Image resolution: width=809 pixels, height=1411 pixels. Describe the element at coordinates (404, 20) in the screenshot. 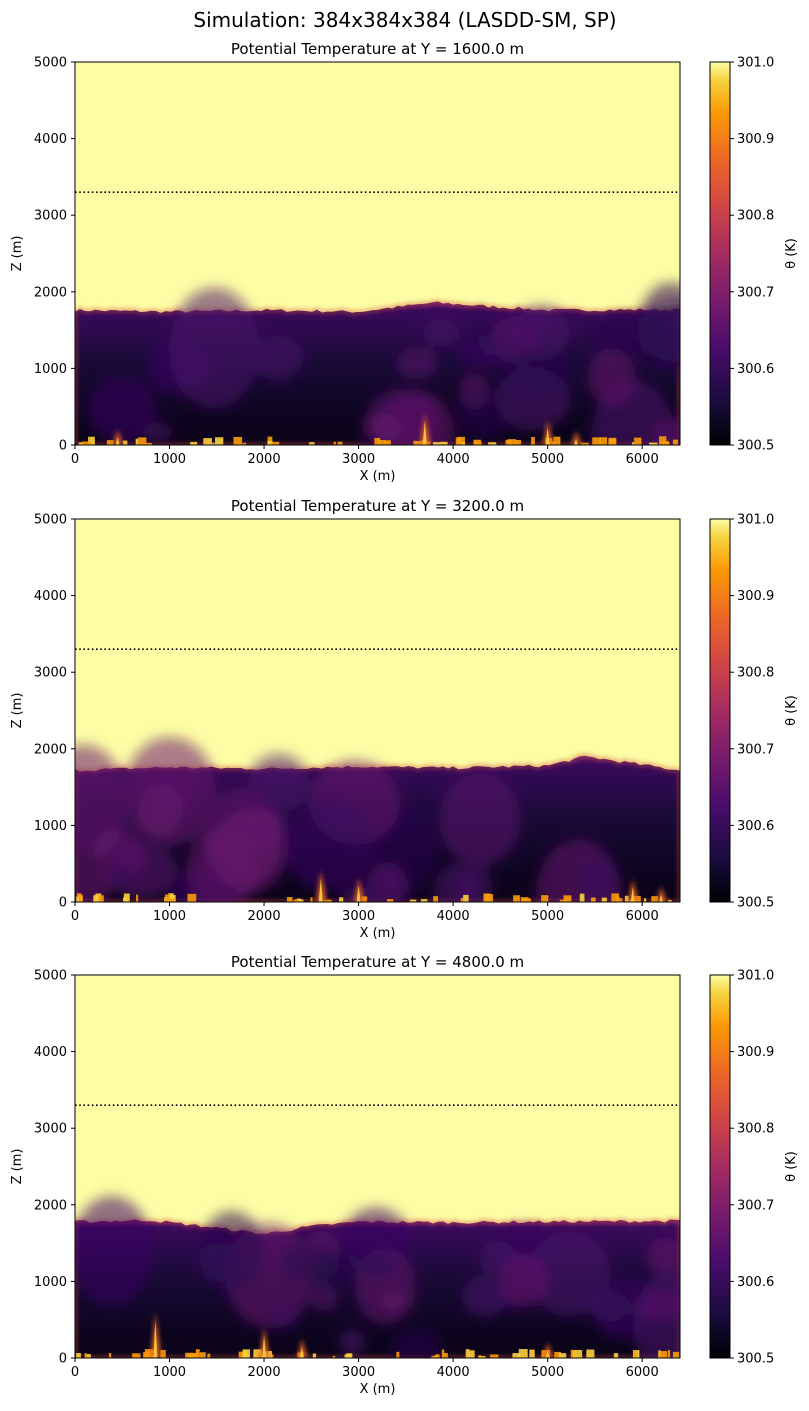

I see `figure-suptitle: Simulation: 384x384x384 (LASDD-SM, SP)` at that location.